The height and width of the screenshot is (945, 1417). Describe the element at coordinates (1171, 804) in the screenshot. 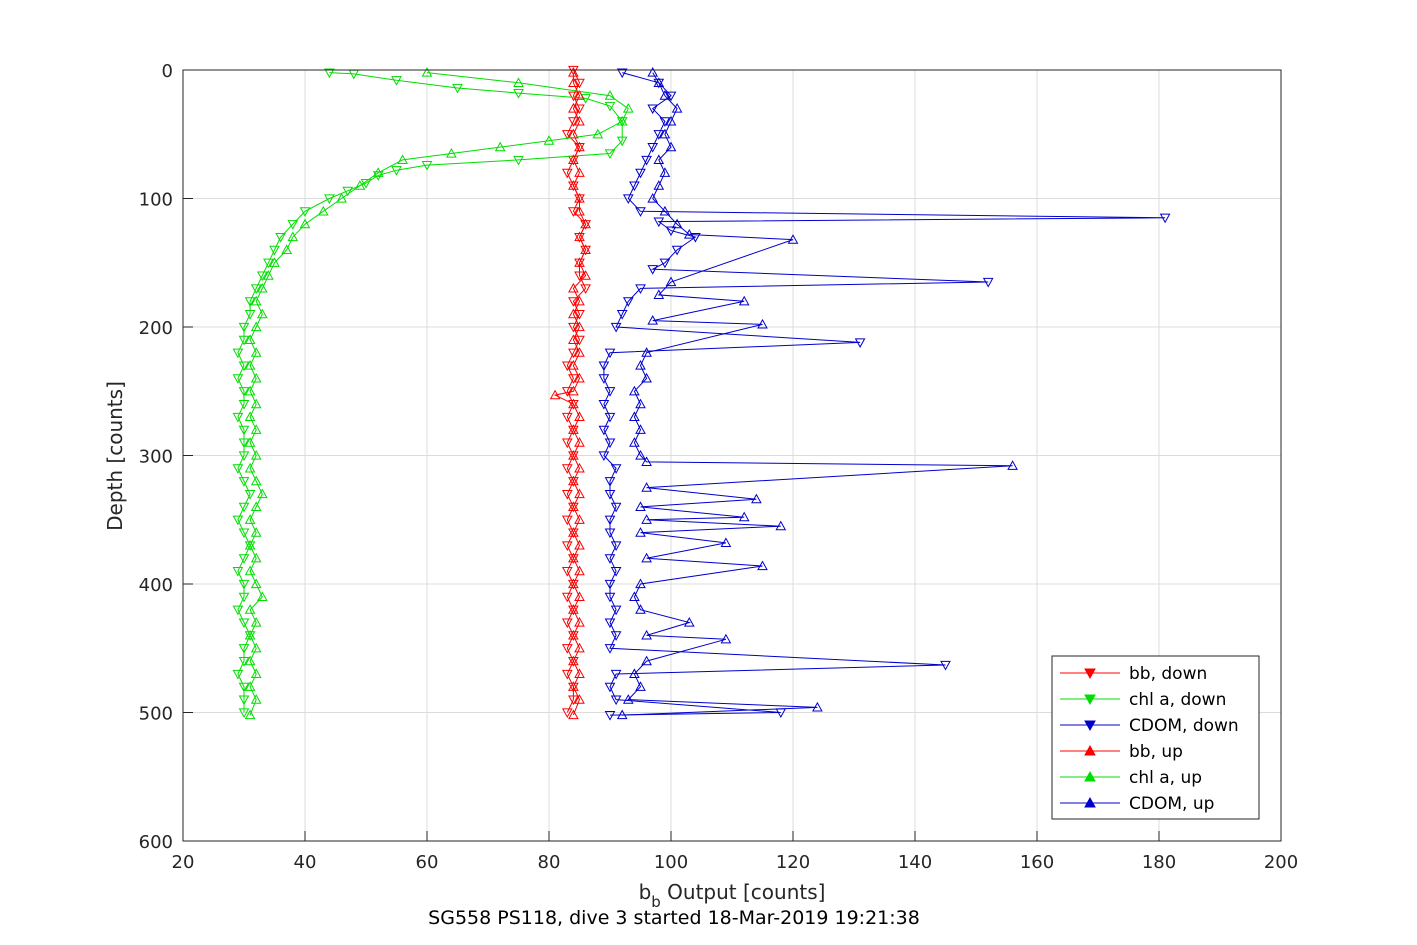

I see `legend-label: CDOM, up` at that location.